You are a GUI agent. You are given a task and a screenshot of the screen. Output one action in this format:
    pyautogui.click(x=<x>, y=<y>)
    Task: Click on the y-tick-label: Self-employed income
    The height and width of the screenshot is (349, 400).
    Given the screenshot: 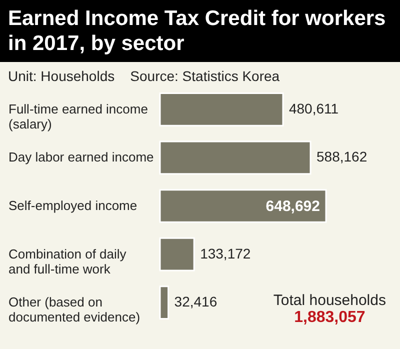 What is the action you would take?
    pyautogui.click(x=73, y=205)
    